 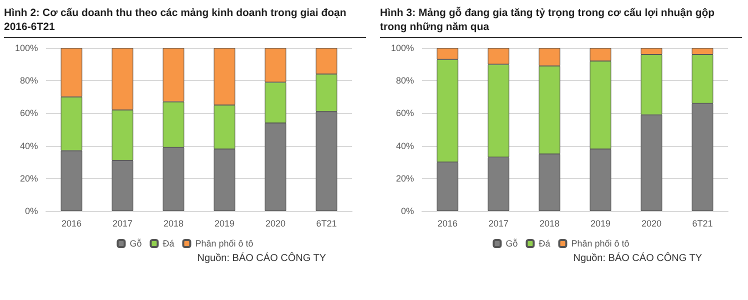 What do you see at coordinates (185, 22) in the screenshot?
I see `chart-title: Hình 2: Cơ cấu doanh thu theo các mảng kinh doanh trong giai đoạn 2016-6T21` at bounding box center [185, 22].